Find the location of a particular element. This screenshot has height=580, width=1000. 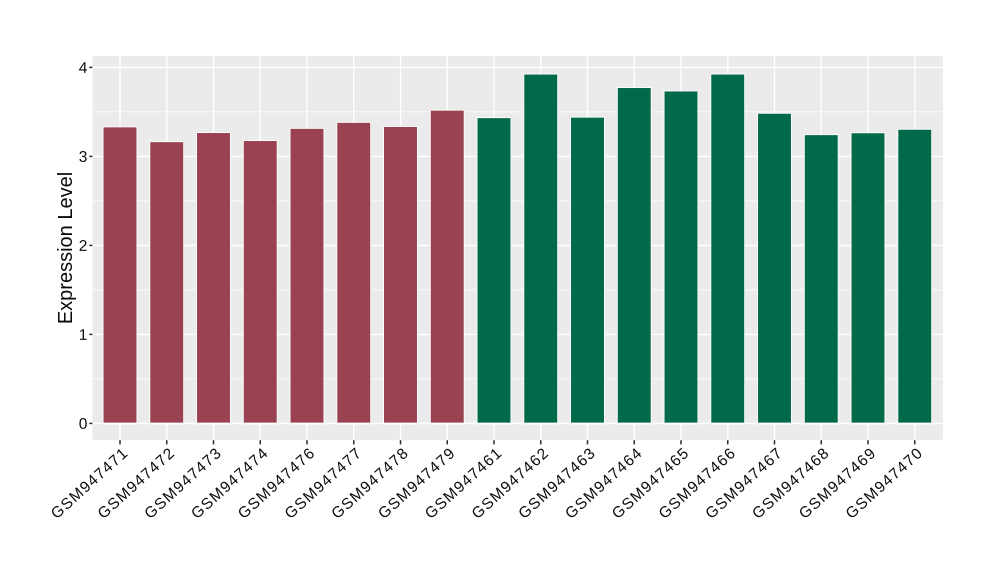

svg-text: Expression Level is located at coordinates (66, 248).